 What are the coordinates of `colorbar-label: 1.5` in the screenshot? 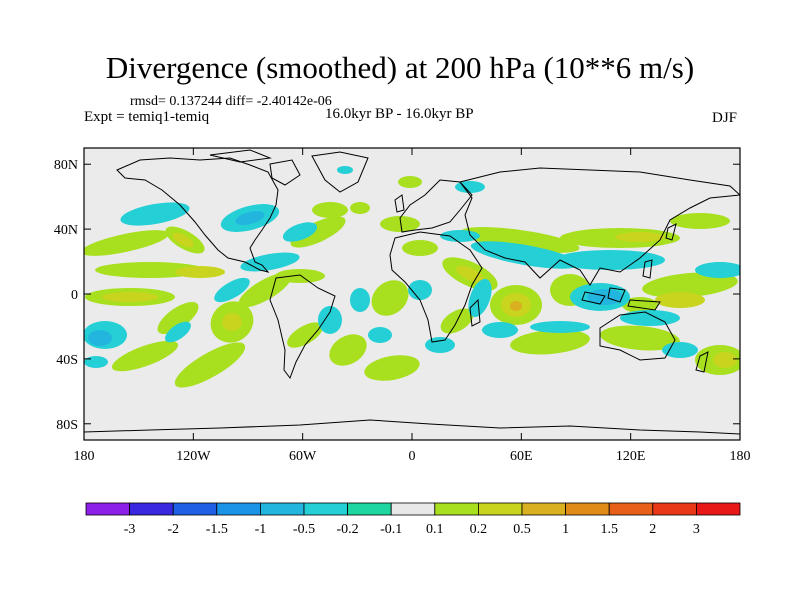 It's located at (609, 529).